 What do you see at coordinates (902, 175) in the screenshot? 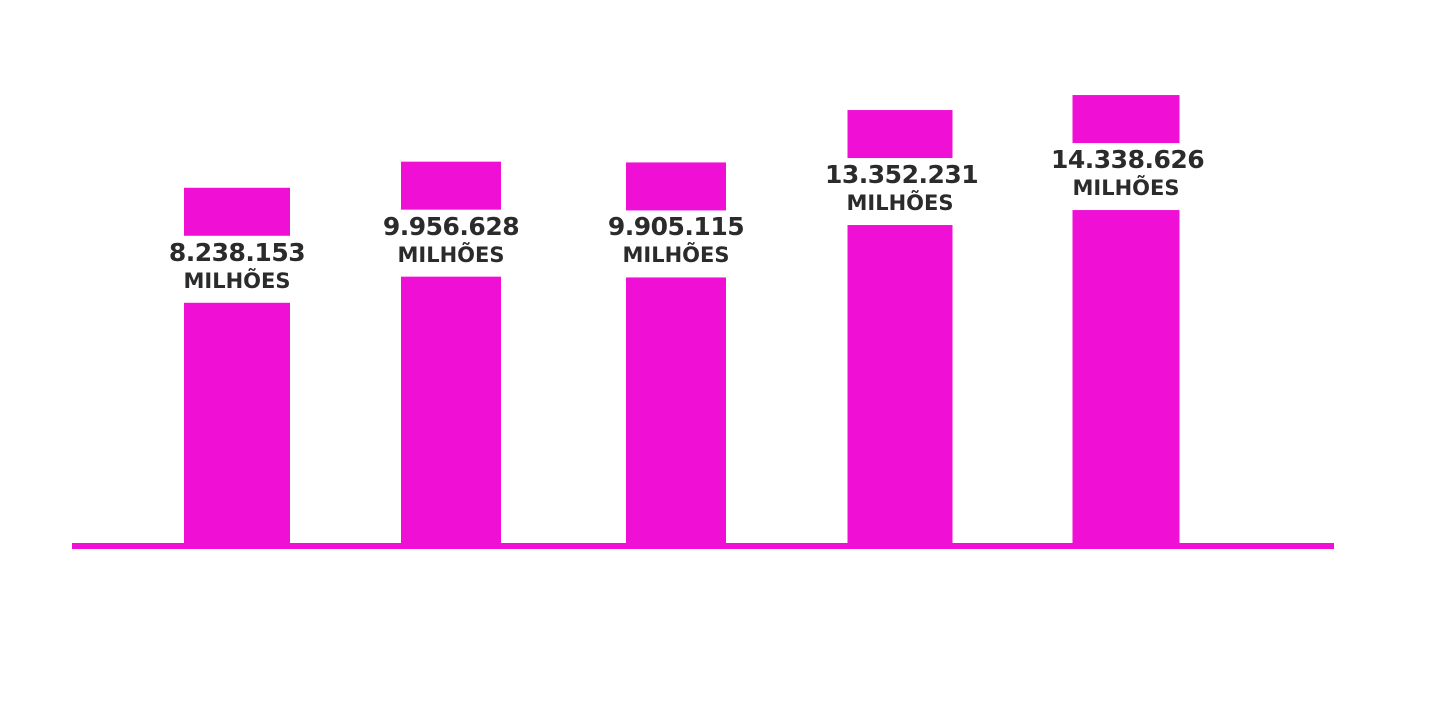
I see `value-label: 13.352.231` at bounding box center [902, 175].